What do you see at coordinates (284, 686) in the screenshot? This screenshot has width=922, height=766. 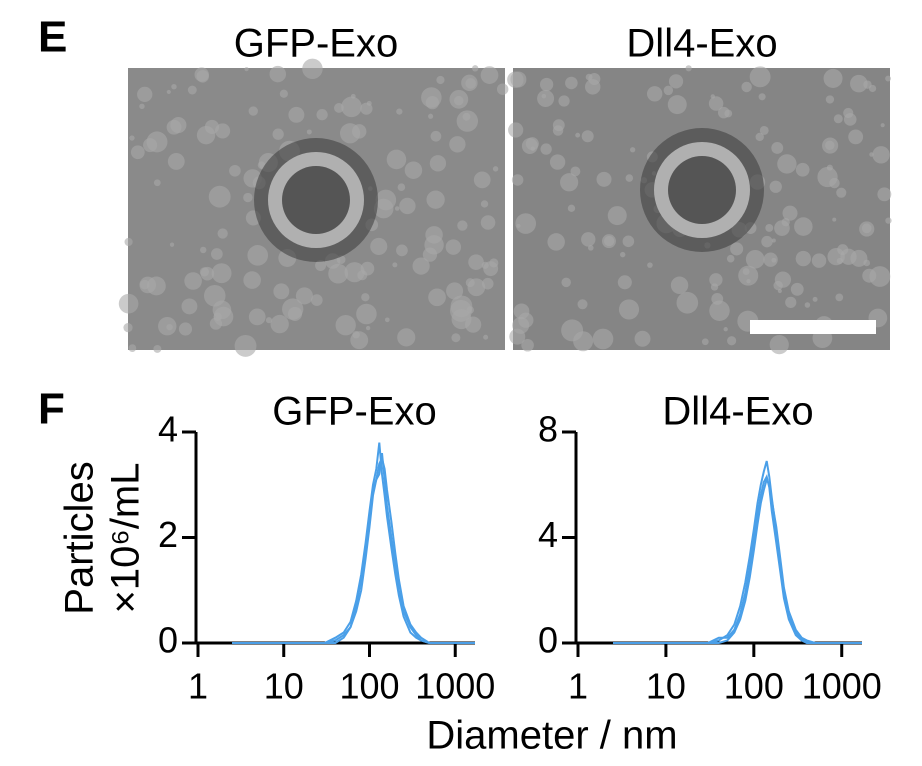 I see `x-tick-label: 10` at bounding box center [284, 686].